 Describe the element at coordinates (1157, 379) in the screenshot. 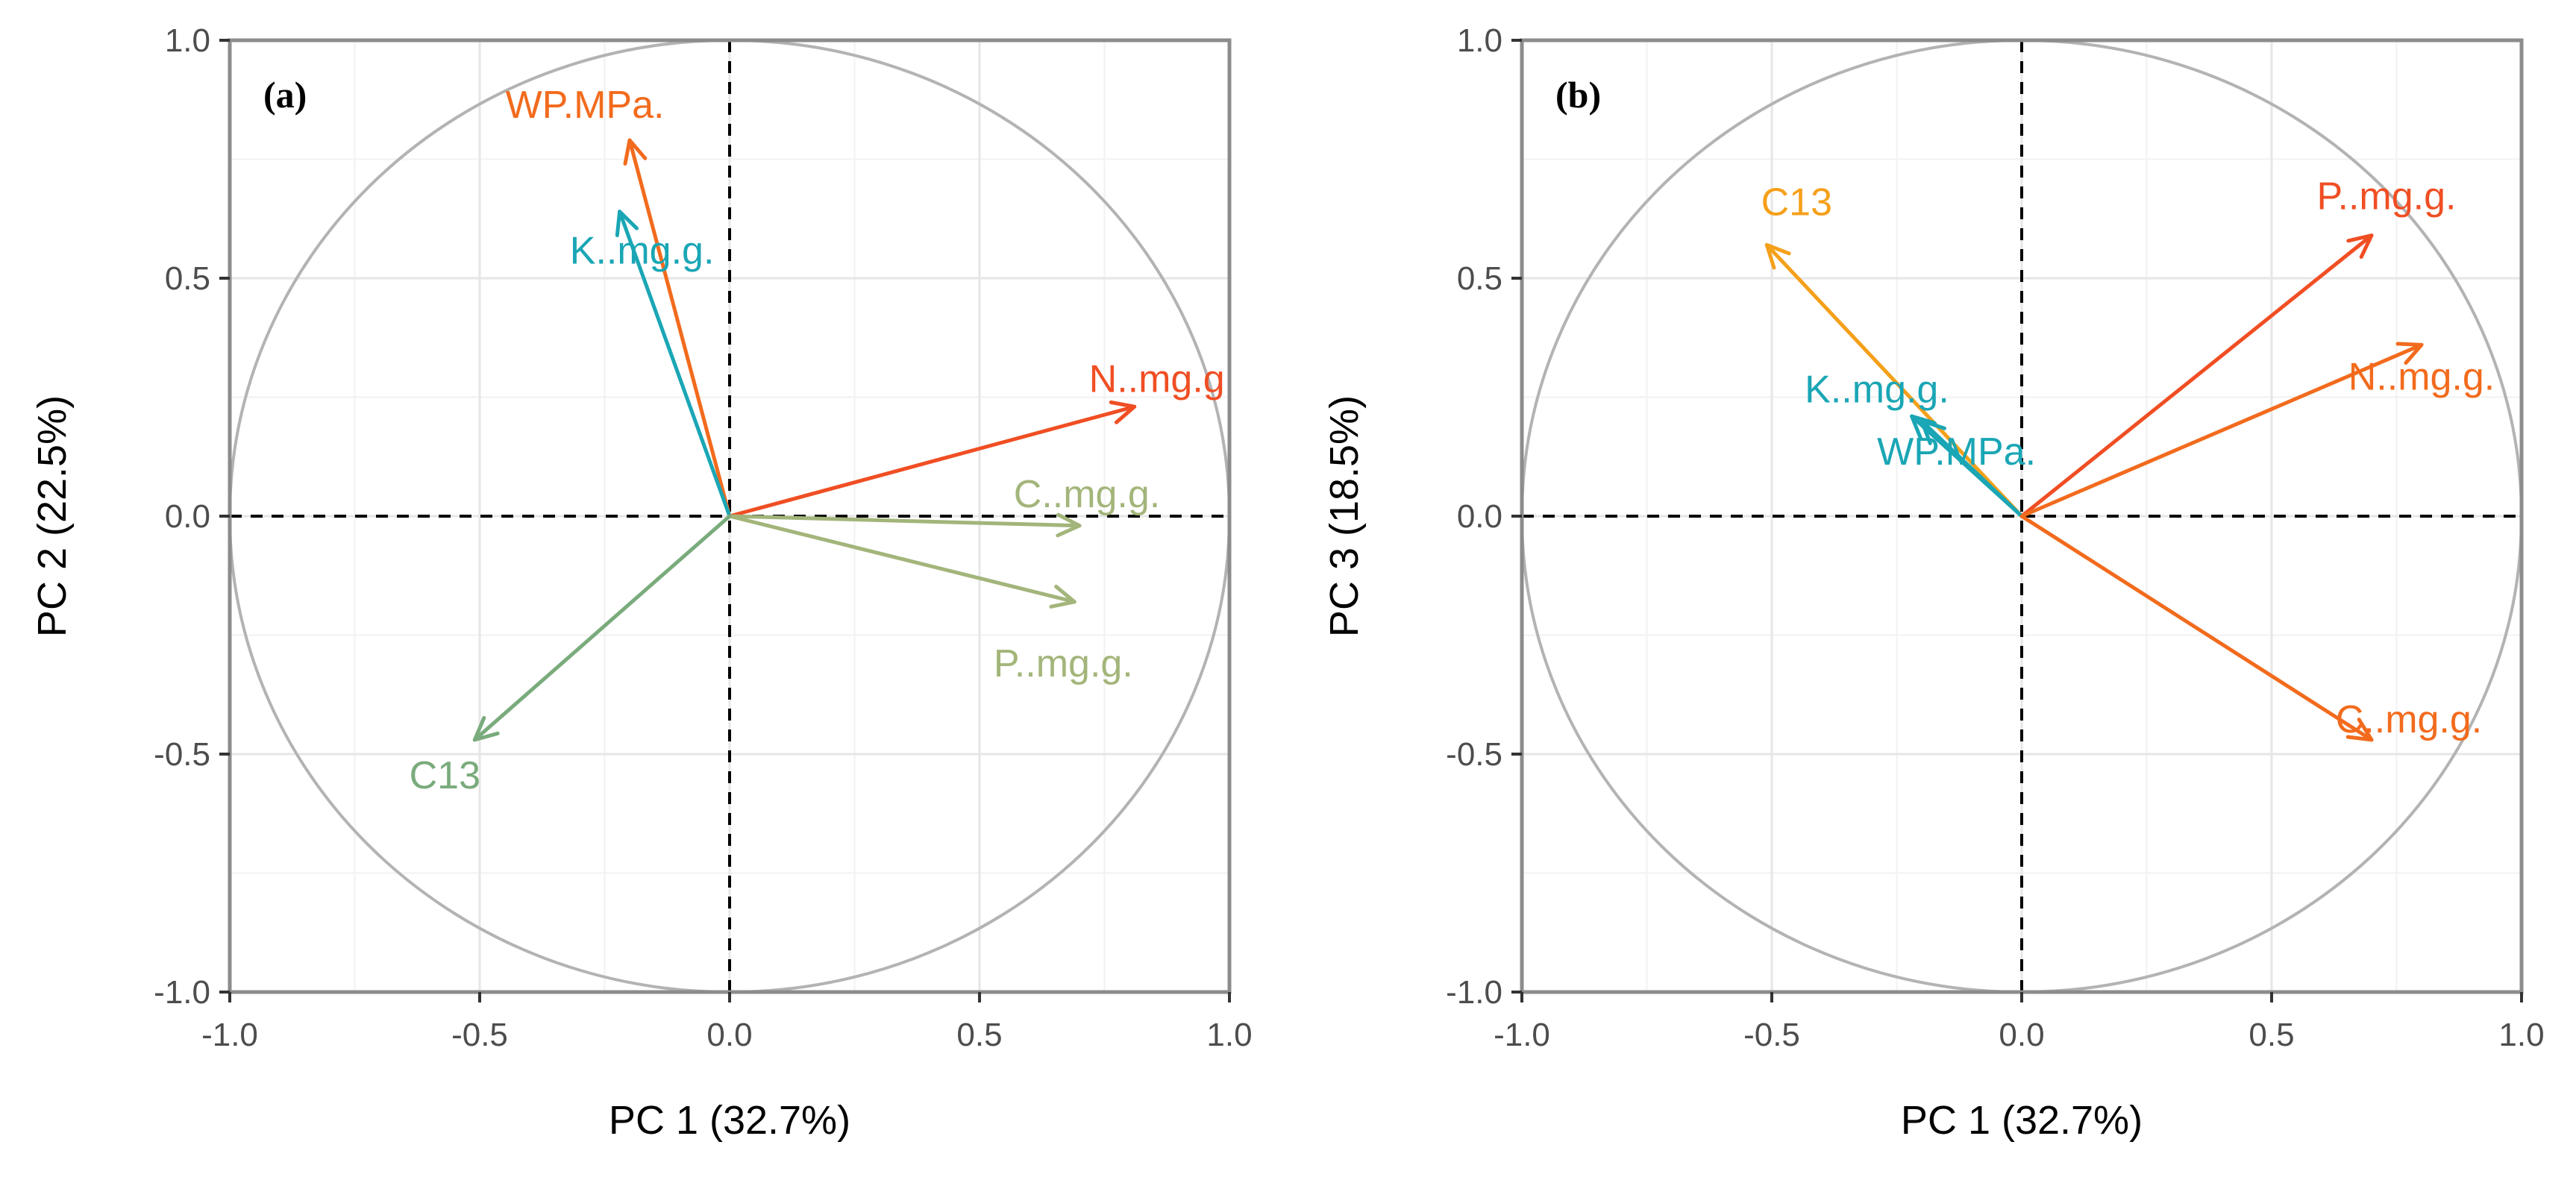

I see `variable-label: N..mg.g` at that location.